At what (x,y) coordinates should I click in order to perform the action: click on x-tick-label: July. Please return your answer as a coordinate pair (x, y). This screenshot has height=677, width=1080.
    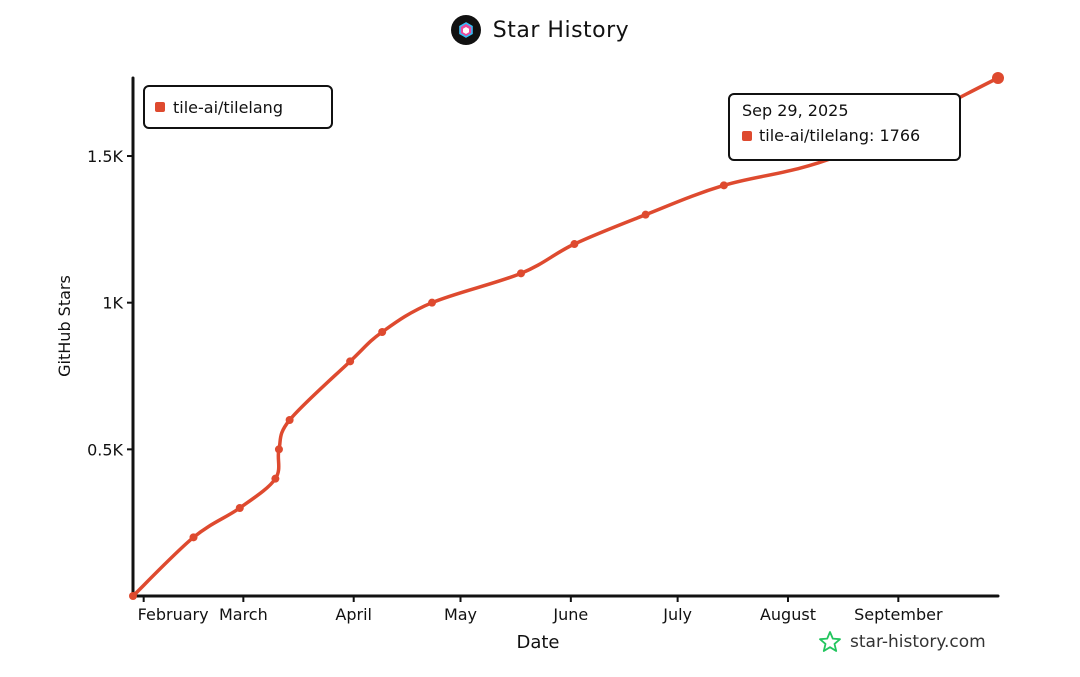
    Looking at the image, I should click on (677, 614).